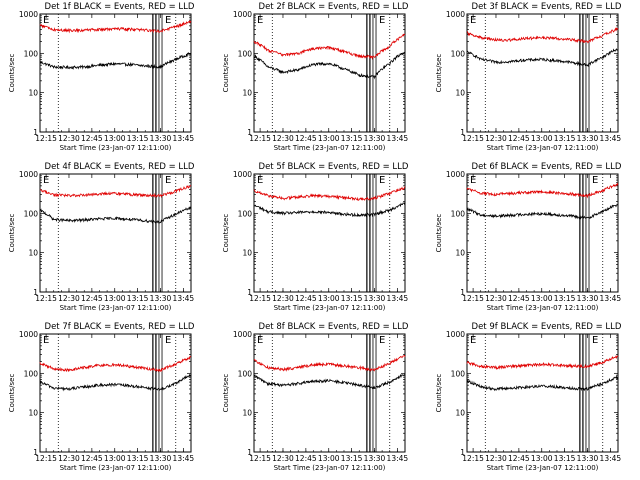 Image resolution: width=640 pixels, height=480 pixels. Describe the element at coordinates (120, 167) in the screenshot. I see `panel-title: Det 4f BLACK = Events, RED = LLD` at that location.